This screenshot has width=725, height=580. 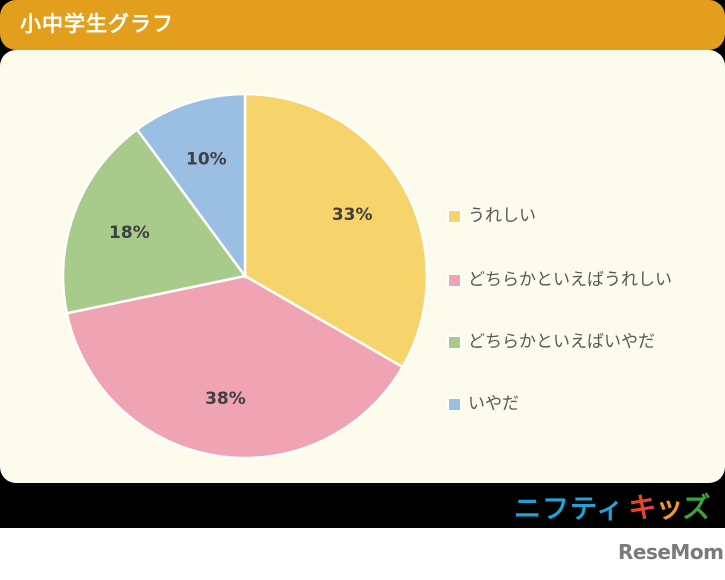 What do you see at coordinates (129, 233) in the screenshot?
I see `pie-data-label: 18%` at bounding box center [129, 233].